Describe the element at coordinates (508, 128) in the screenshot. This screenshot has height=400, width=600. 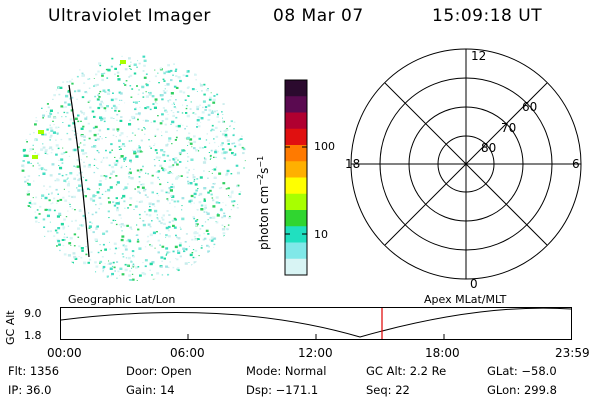
I see `lat-label-70: 70` at that location.